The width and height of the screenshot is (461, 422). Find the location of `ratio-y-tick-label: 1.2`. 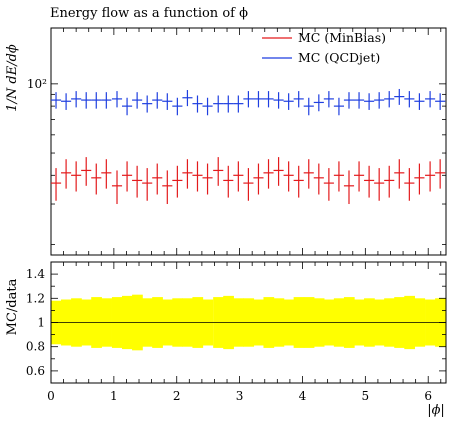

ratio-y-tick-label: 1.2 is located at coordinates (35, 298).